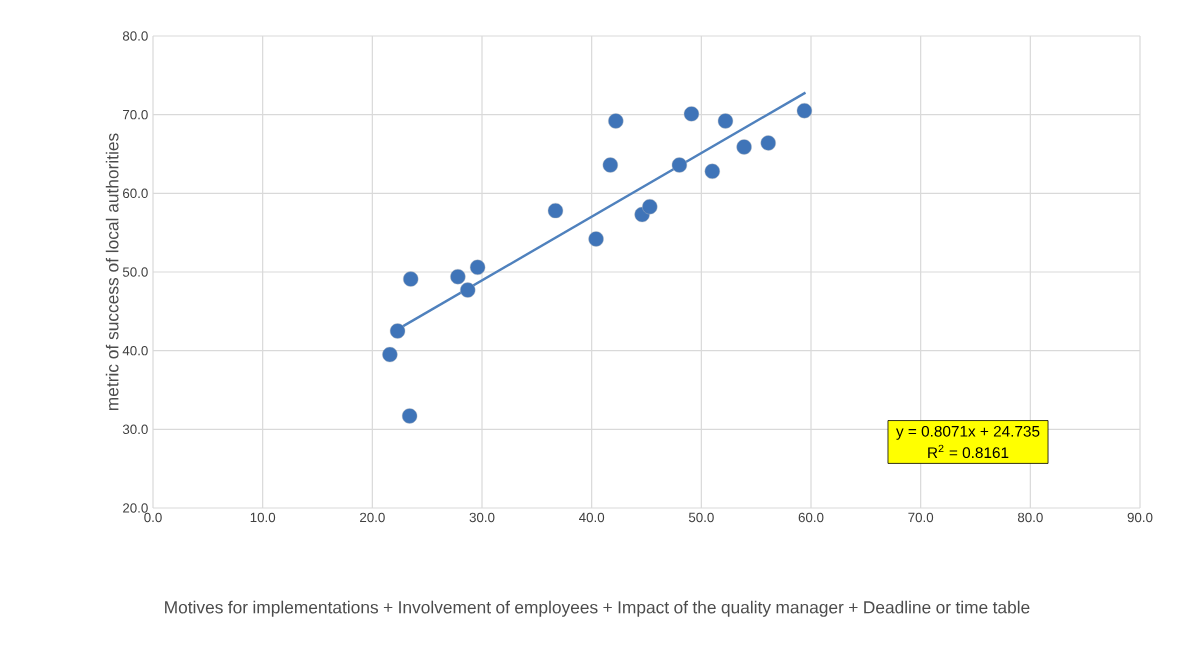 The width and height of the screenshot is (1180, 663). Describe the element at coordinates (482, 517) in the screenshot. I see `x-tick-label: 30.0` at that location.